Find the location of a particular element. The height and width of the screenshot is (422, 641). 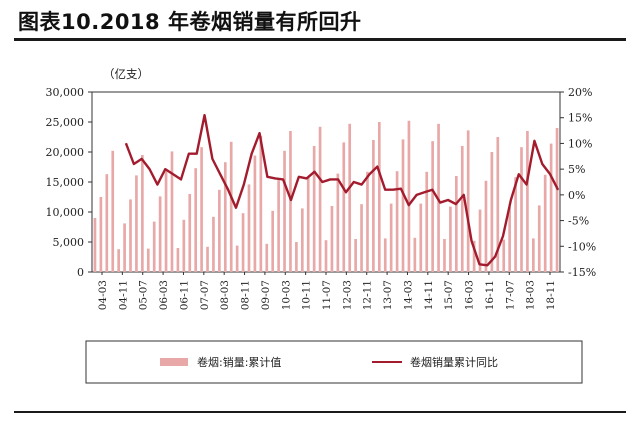

x-tick-label: 04-03 is located at coordinates (103, 295).